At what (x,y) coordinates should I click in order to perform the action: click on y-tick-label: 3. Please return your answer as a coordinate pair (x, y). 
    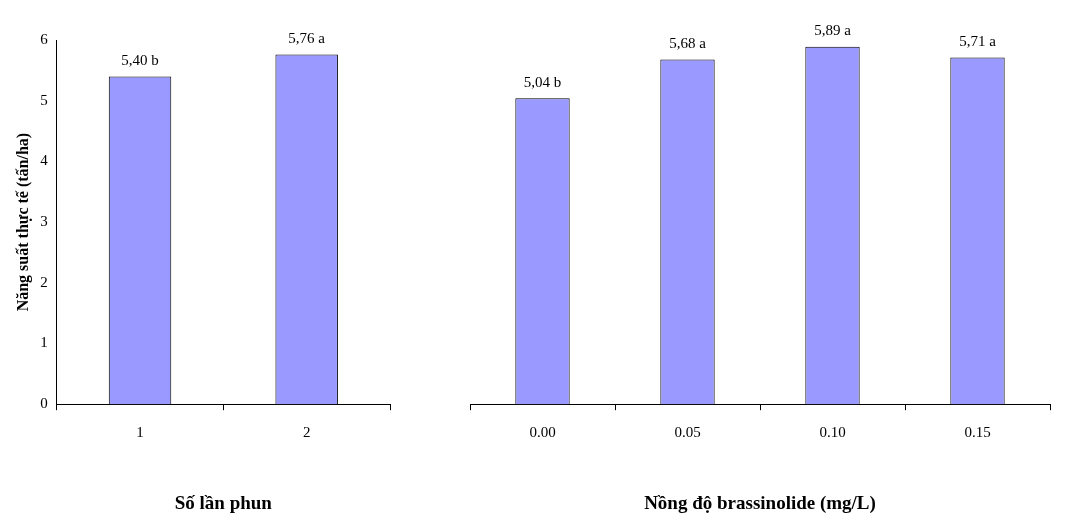
    Looking at the image, I should click on (44, 221).